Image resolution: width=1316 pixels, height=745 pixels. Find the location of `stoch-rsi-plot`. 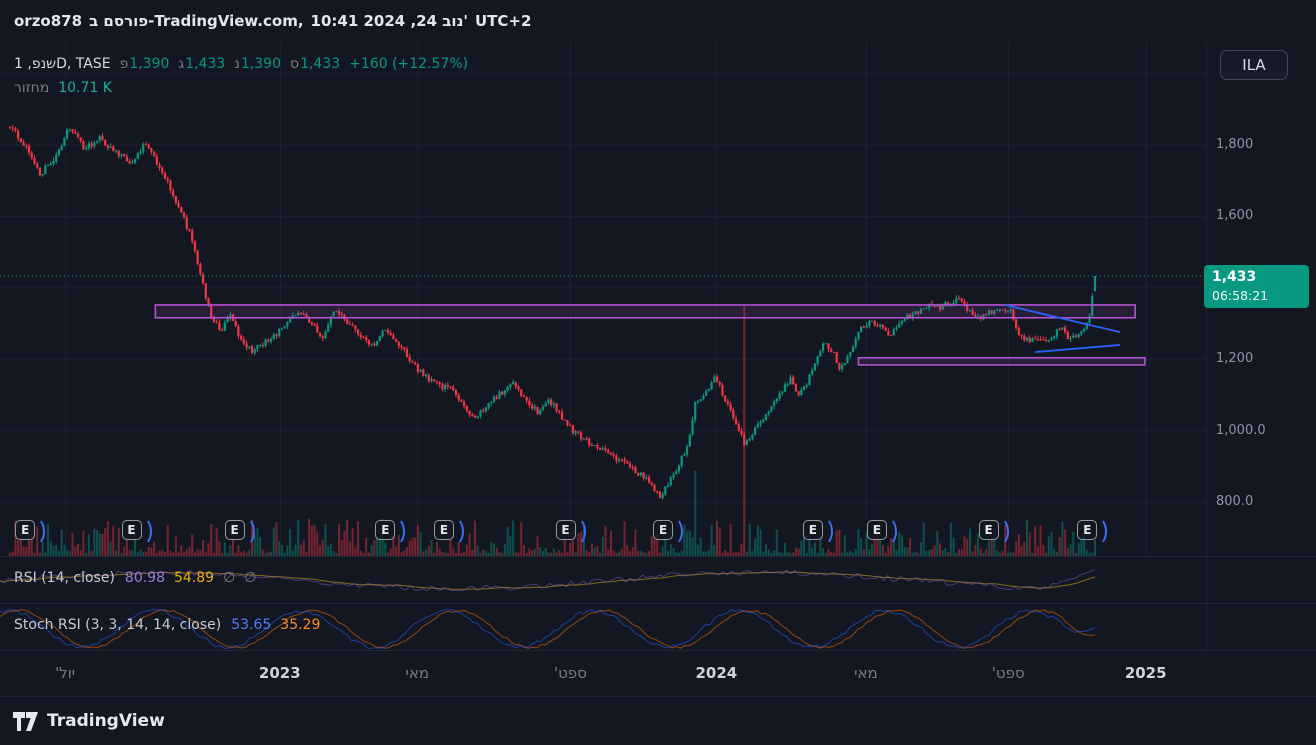

stoch-rsi-plot is located at coordinates (548, 629).